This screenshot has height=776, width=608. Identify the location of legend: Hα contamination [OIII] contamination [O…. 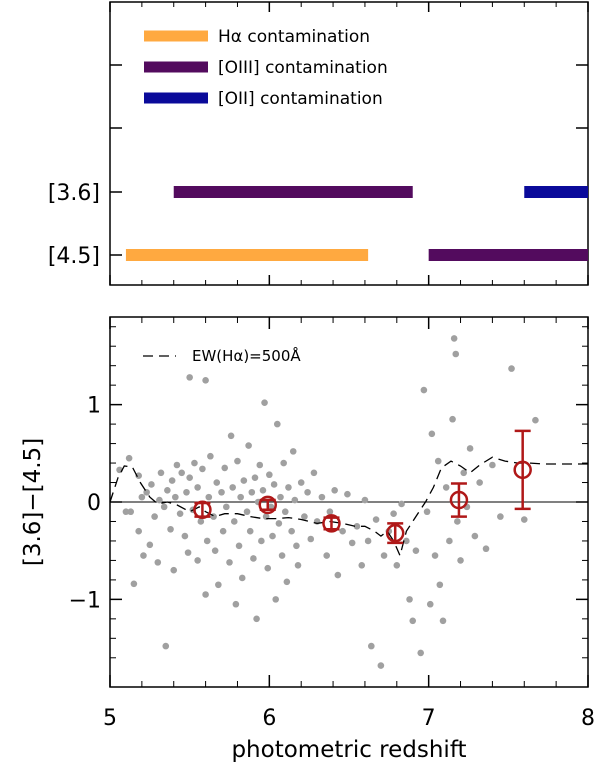
(266, 68).